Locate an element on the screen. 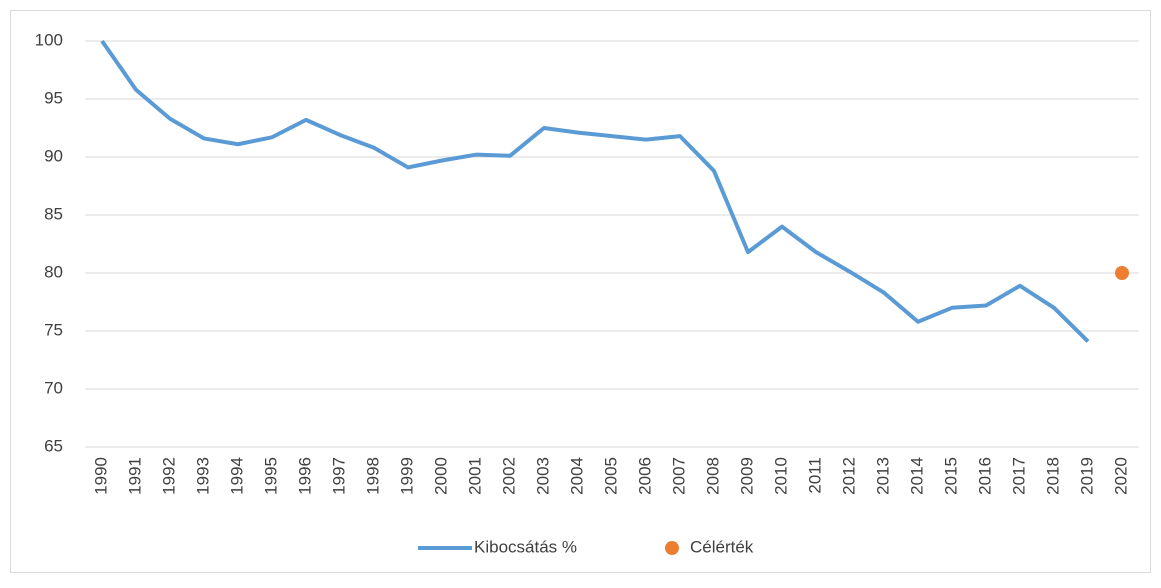  x-tick-label: 2010 is located at coordinates (780, 476).